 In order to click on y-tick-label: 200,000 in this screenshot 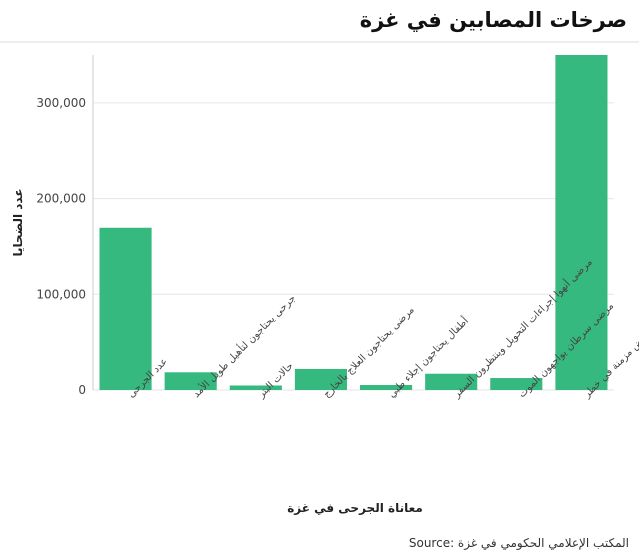, I will do `click(61, 199)`.